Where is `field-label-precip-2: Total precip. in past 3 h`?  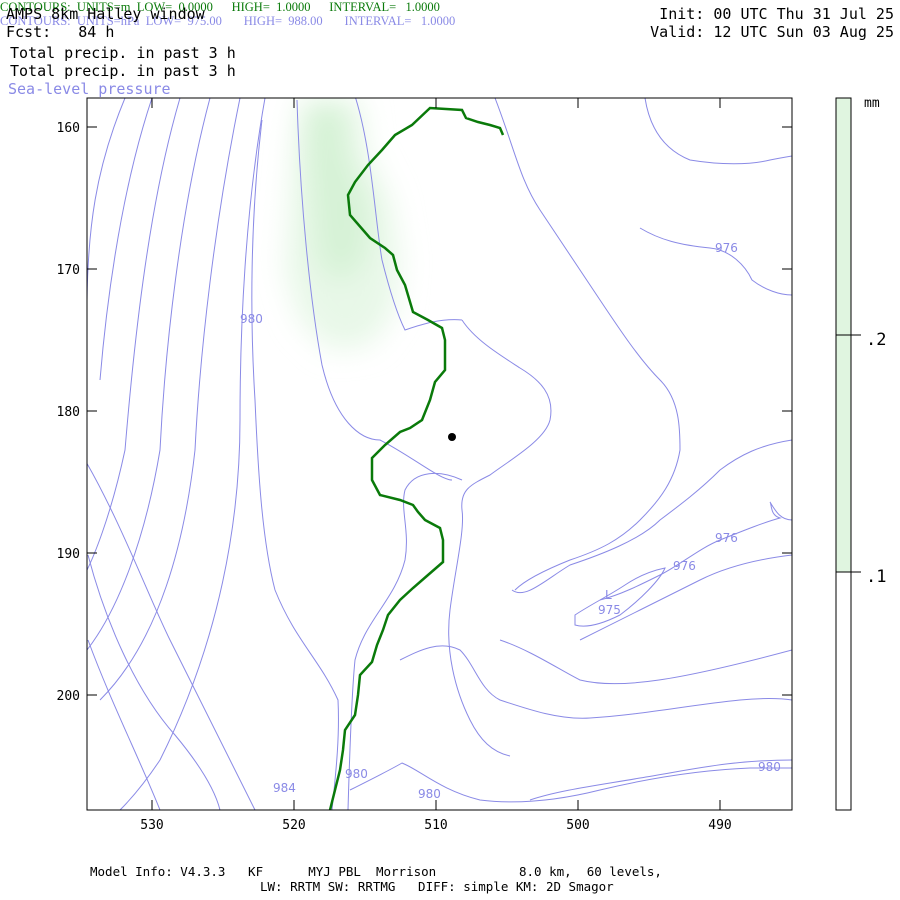 field-label-precip-2: Total precip. in past 3 h is located at coordinates (123, 71).